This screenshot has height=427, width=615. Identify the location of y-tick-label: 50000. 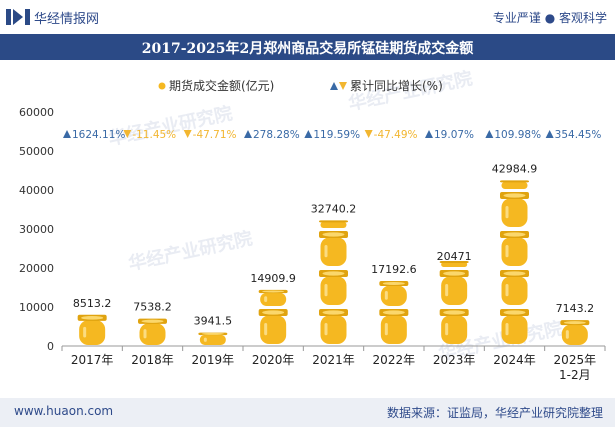
(36, 151).